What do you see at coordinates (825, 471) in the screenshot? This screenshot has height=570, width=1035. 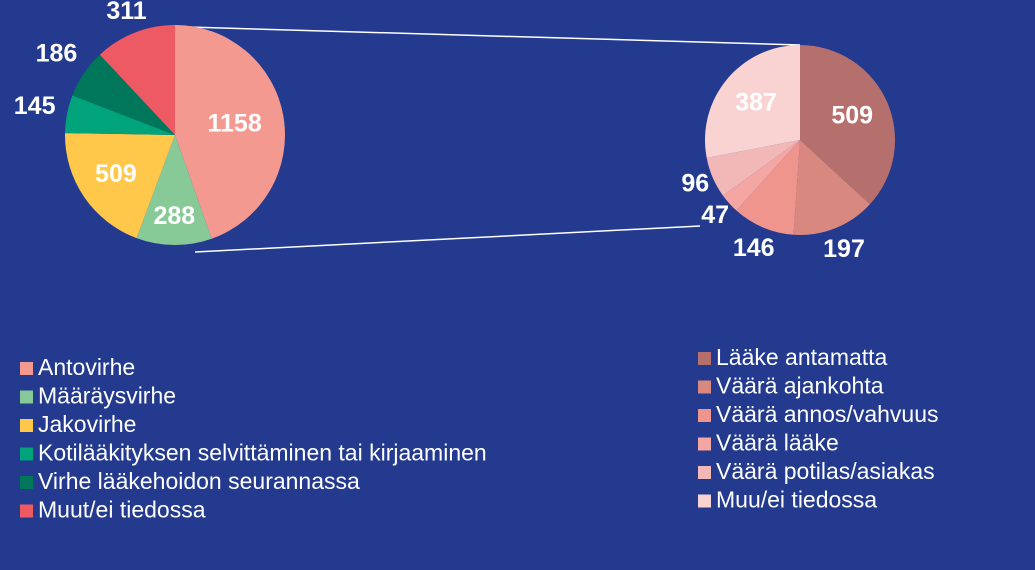 I see `legend-label: Väärä potilas/asiakas` at bounding box center [825, 471].